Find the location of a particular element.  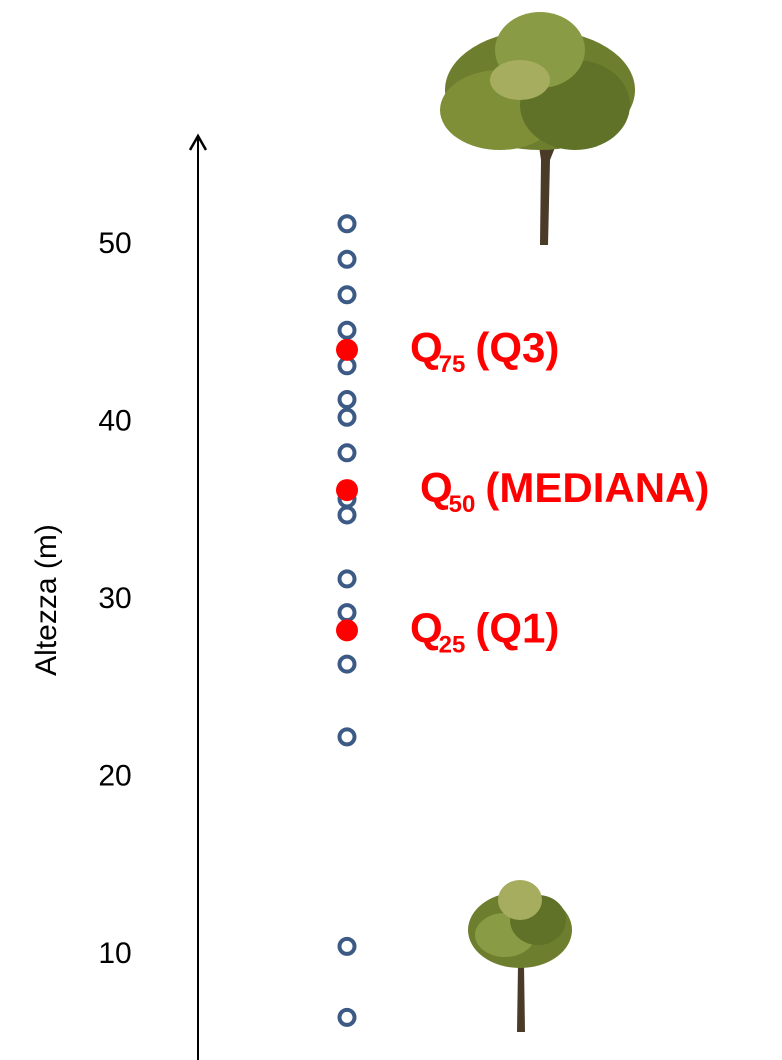

y-axis-label: Altezza (m) is located at coordinates (46, 600).